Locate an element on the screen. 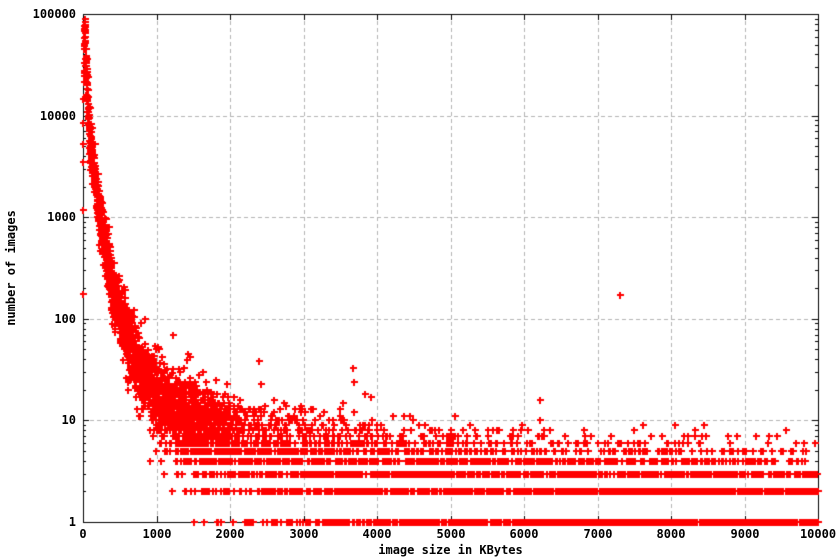  x-tick-label: 7000 is located at coordinates (598, 534).